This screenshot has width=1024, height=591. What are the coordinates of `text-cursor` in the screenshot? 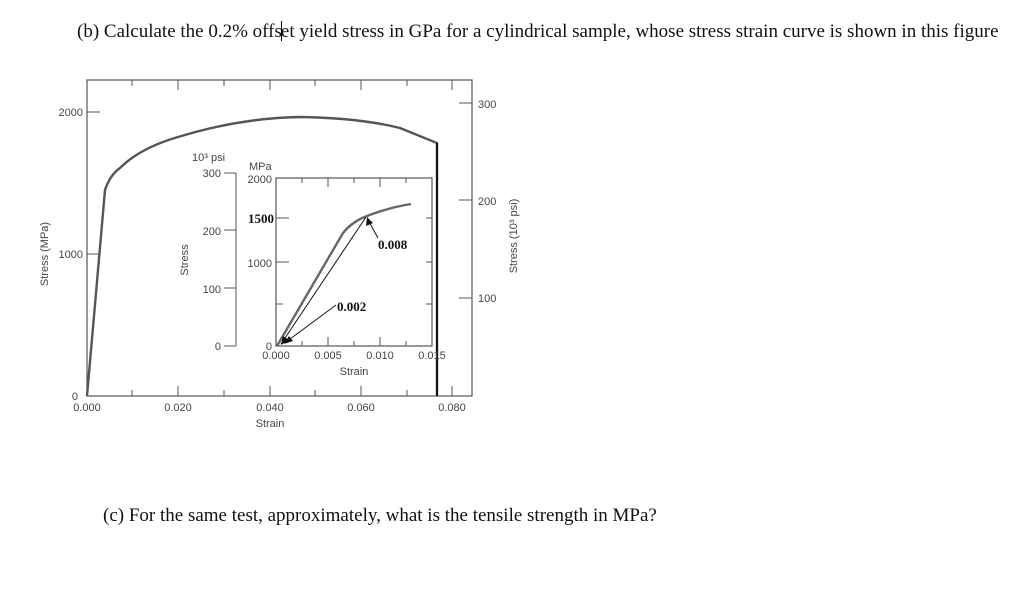 It's located at (281, 31).